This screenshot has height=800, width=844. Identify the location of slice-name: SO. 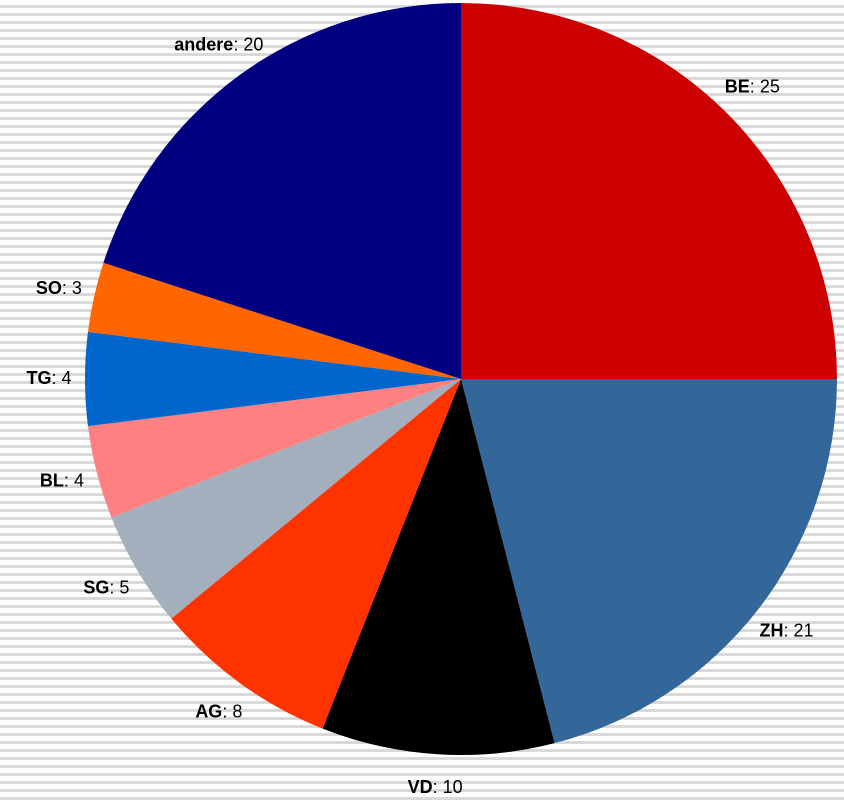
(49, 288).